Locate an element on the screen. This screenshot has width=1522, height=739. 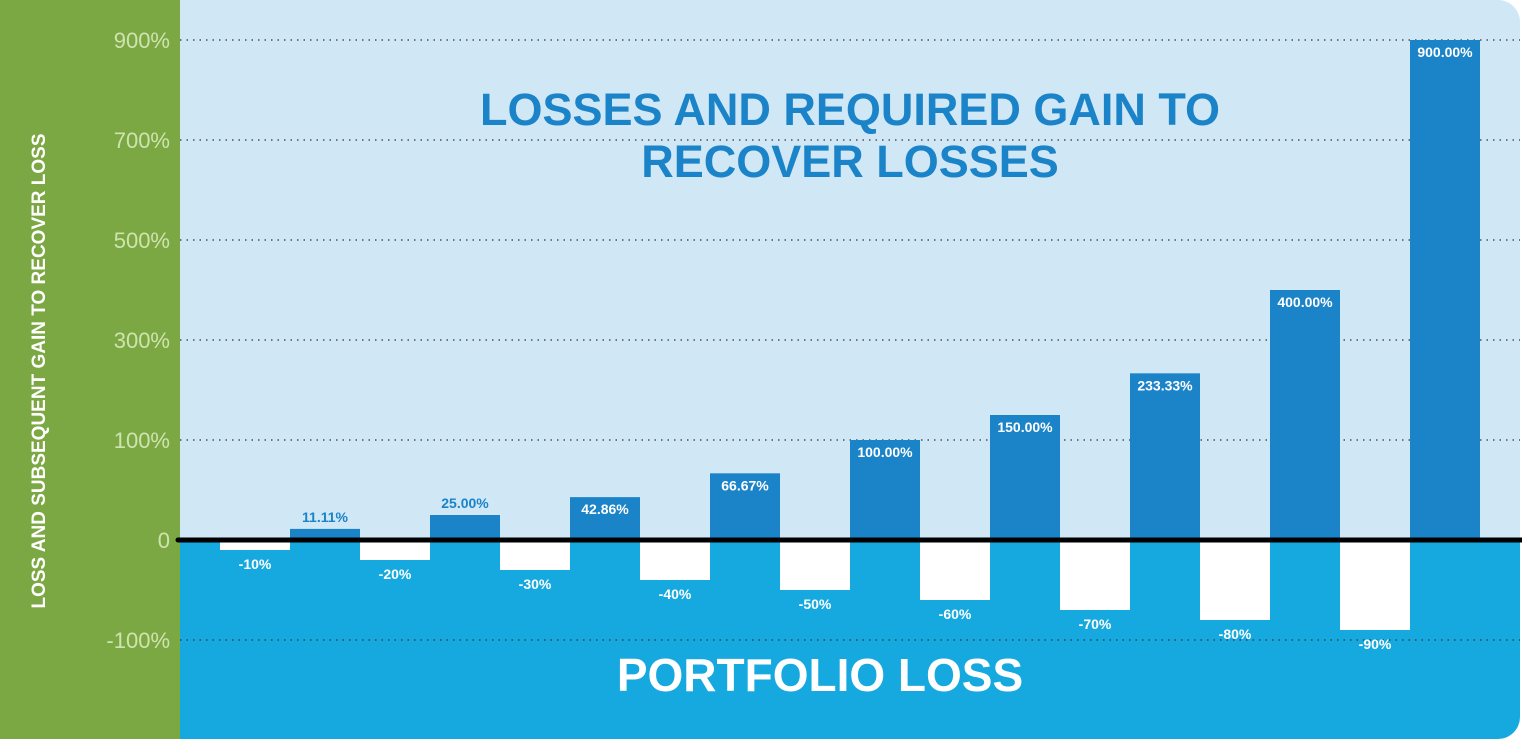
gain-data-label: 233.33% is located at coordinates (1165, 385).